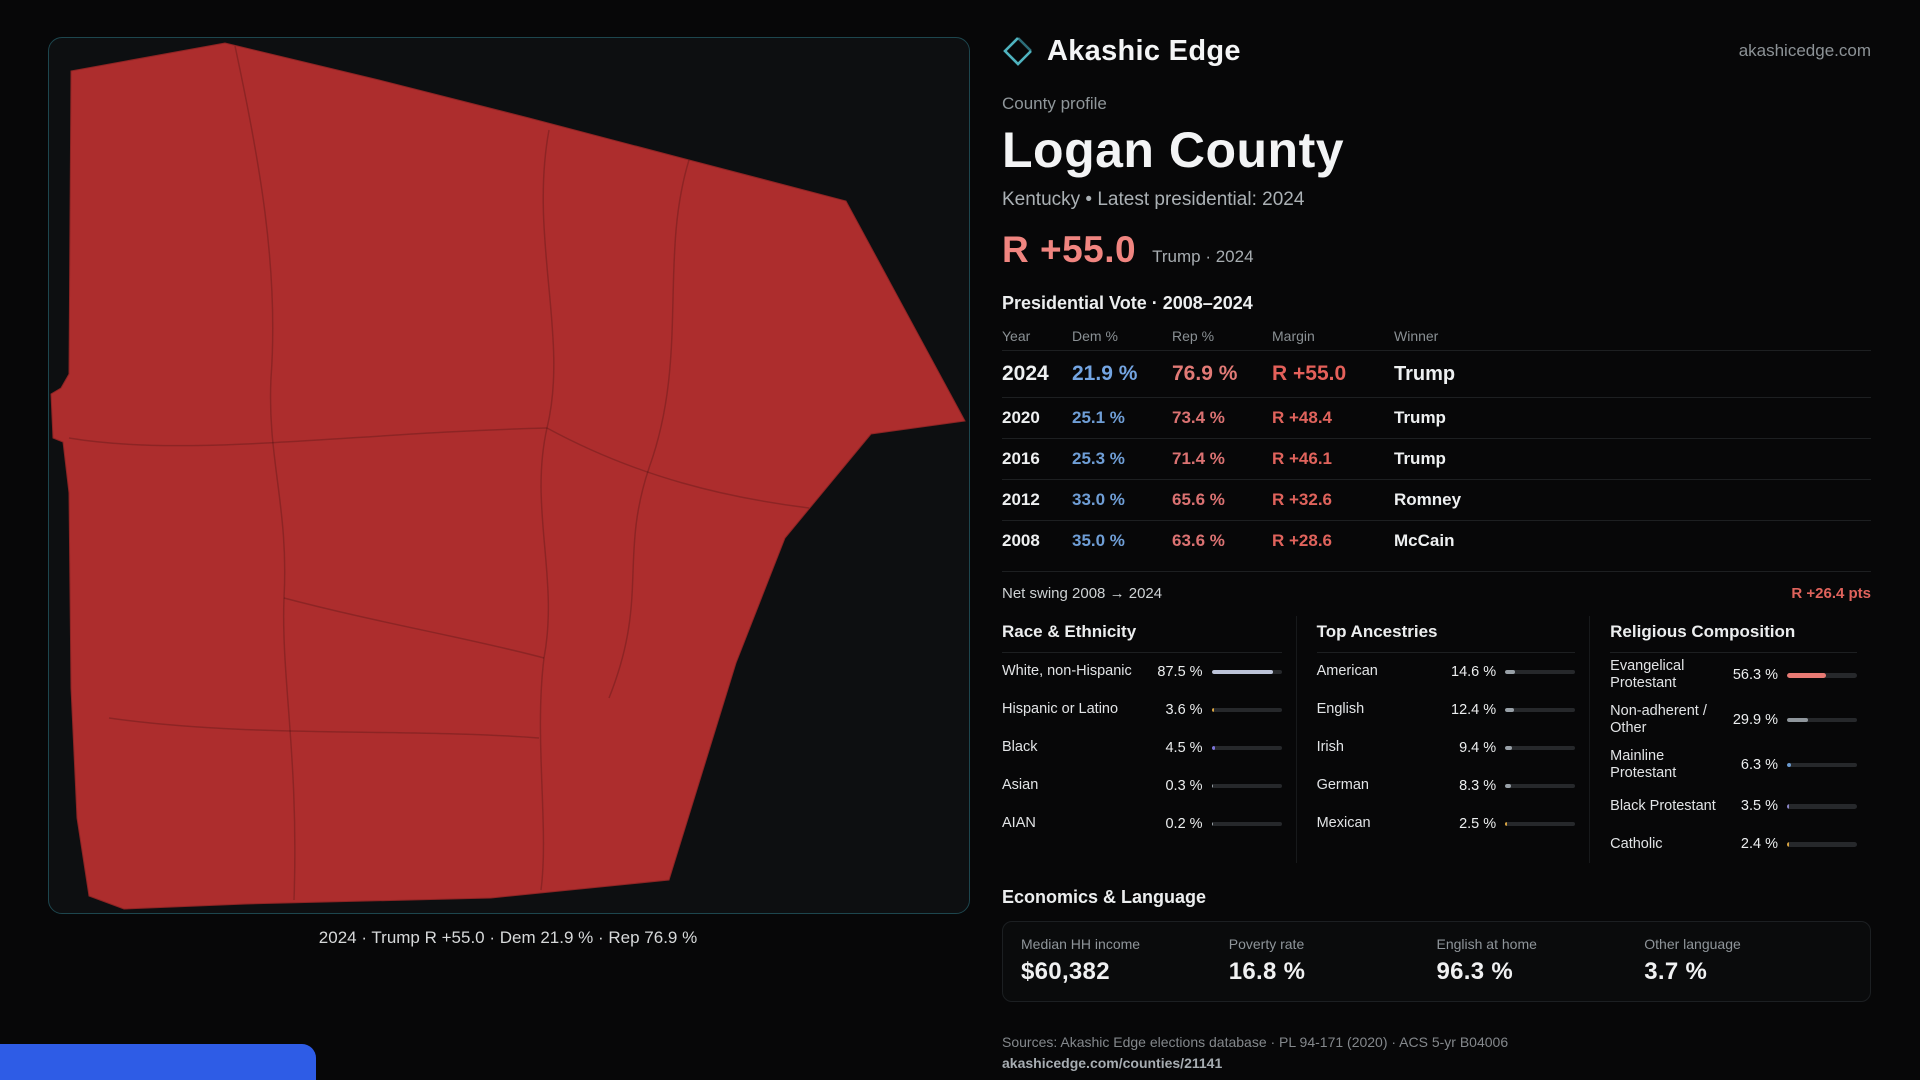  What do you see at coordinates (1478, 824) in the screenshot?
I see `demo-value: 2.5 %` at bounding box center [1478, 824].